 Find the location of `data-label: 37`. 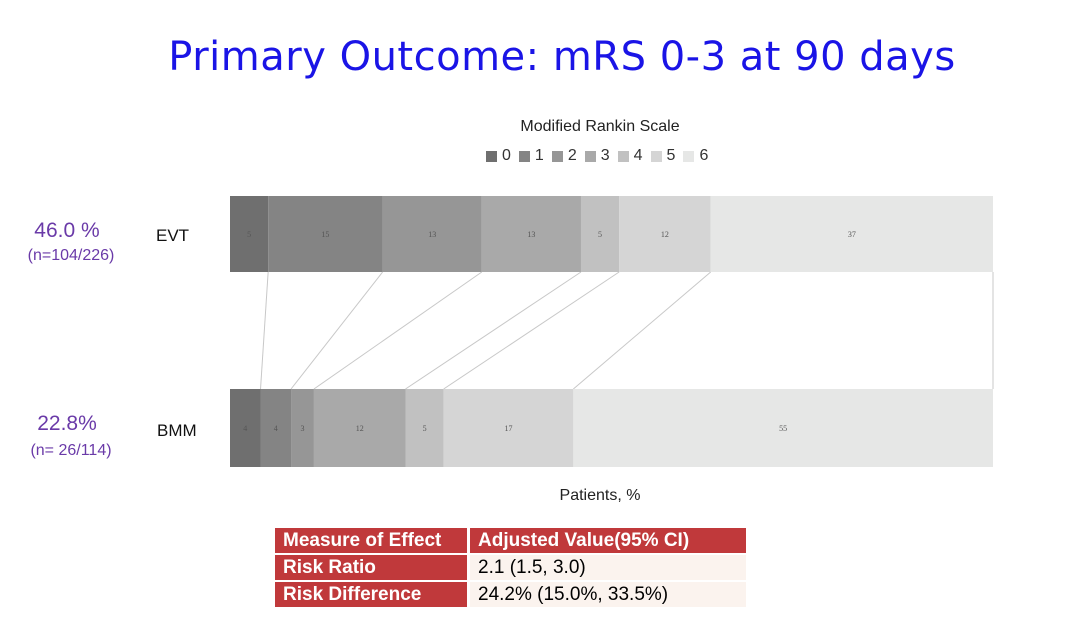

data-label: 37 is located at coordinates (852, 234).